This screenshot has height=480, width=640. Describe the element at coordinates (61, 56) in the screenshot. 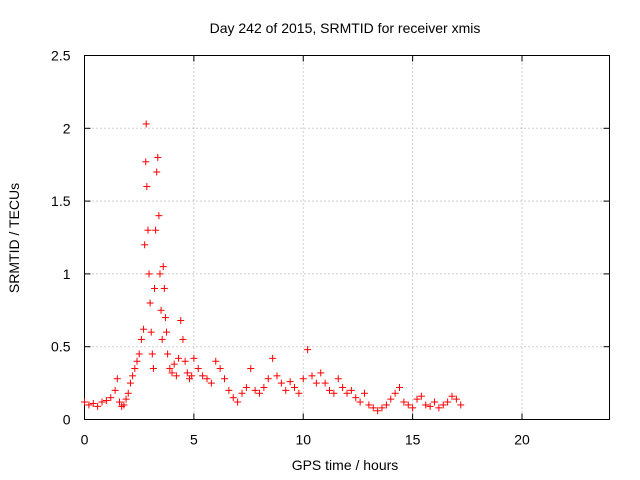

I see `y-tick-label: 2.5` at that location.